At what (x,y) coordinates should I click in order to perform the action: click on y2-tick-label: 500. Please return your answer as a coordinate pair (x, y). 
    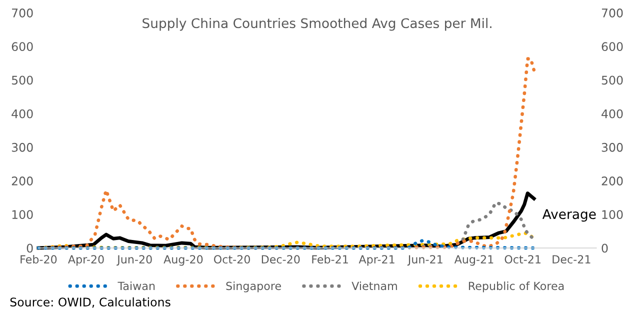
    Looking at the image, I should click on (612, 80).